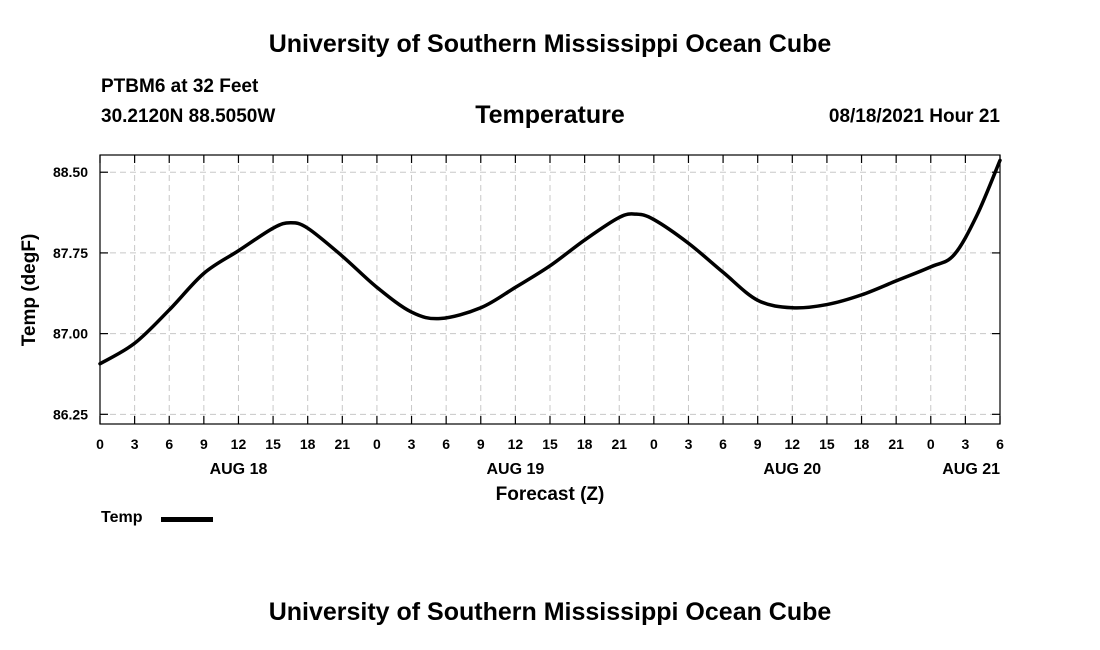  I want to click on chart-title: Temperature, so click(550, 115).